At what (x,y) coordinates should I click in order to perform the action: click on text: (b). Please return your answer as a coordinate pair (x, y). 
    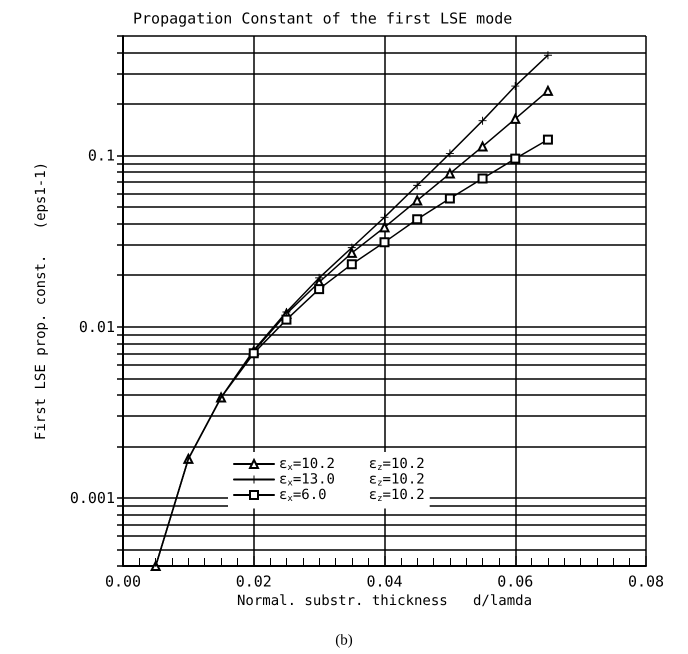
    Looking at the image, I should click on (344, 640).